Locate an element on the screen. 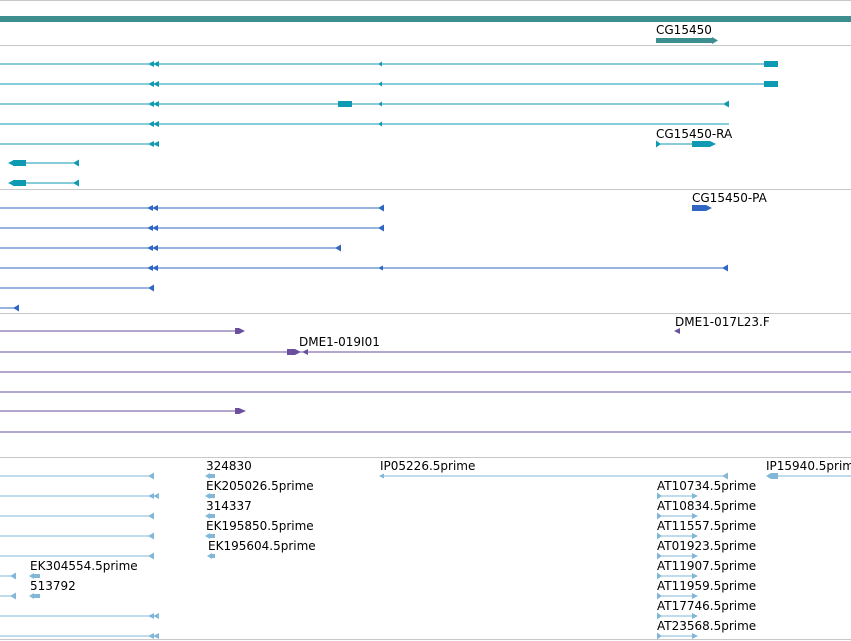 The width and height of the screenshot is (851, 641). est-label: AT11557.5prime is located at coordinates (706, 526).